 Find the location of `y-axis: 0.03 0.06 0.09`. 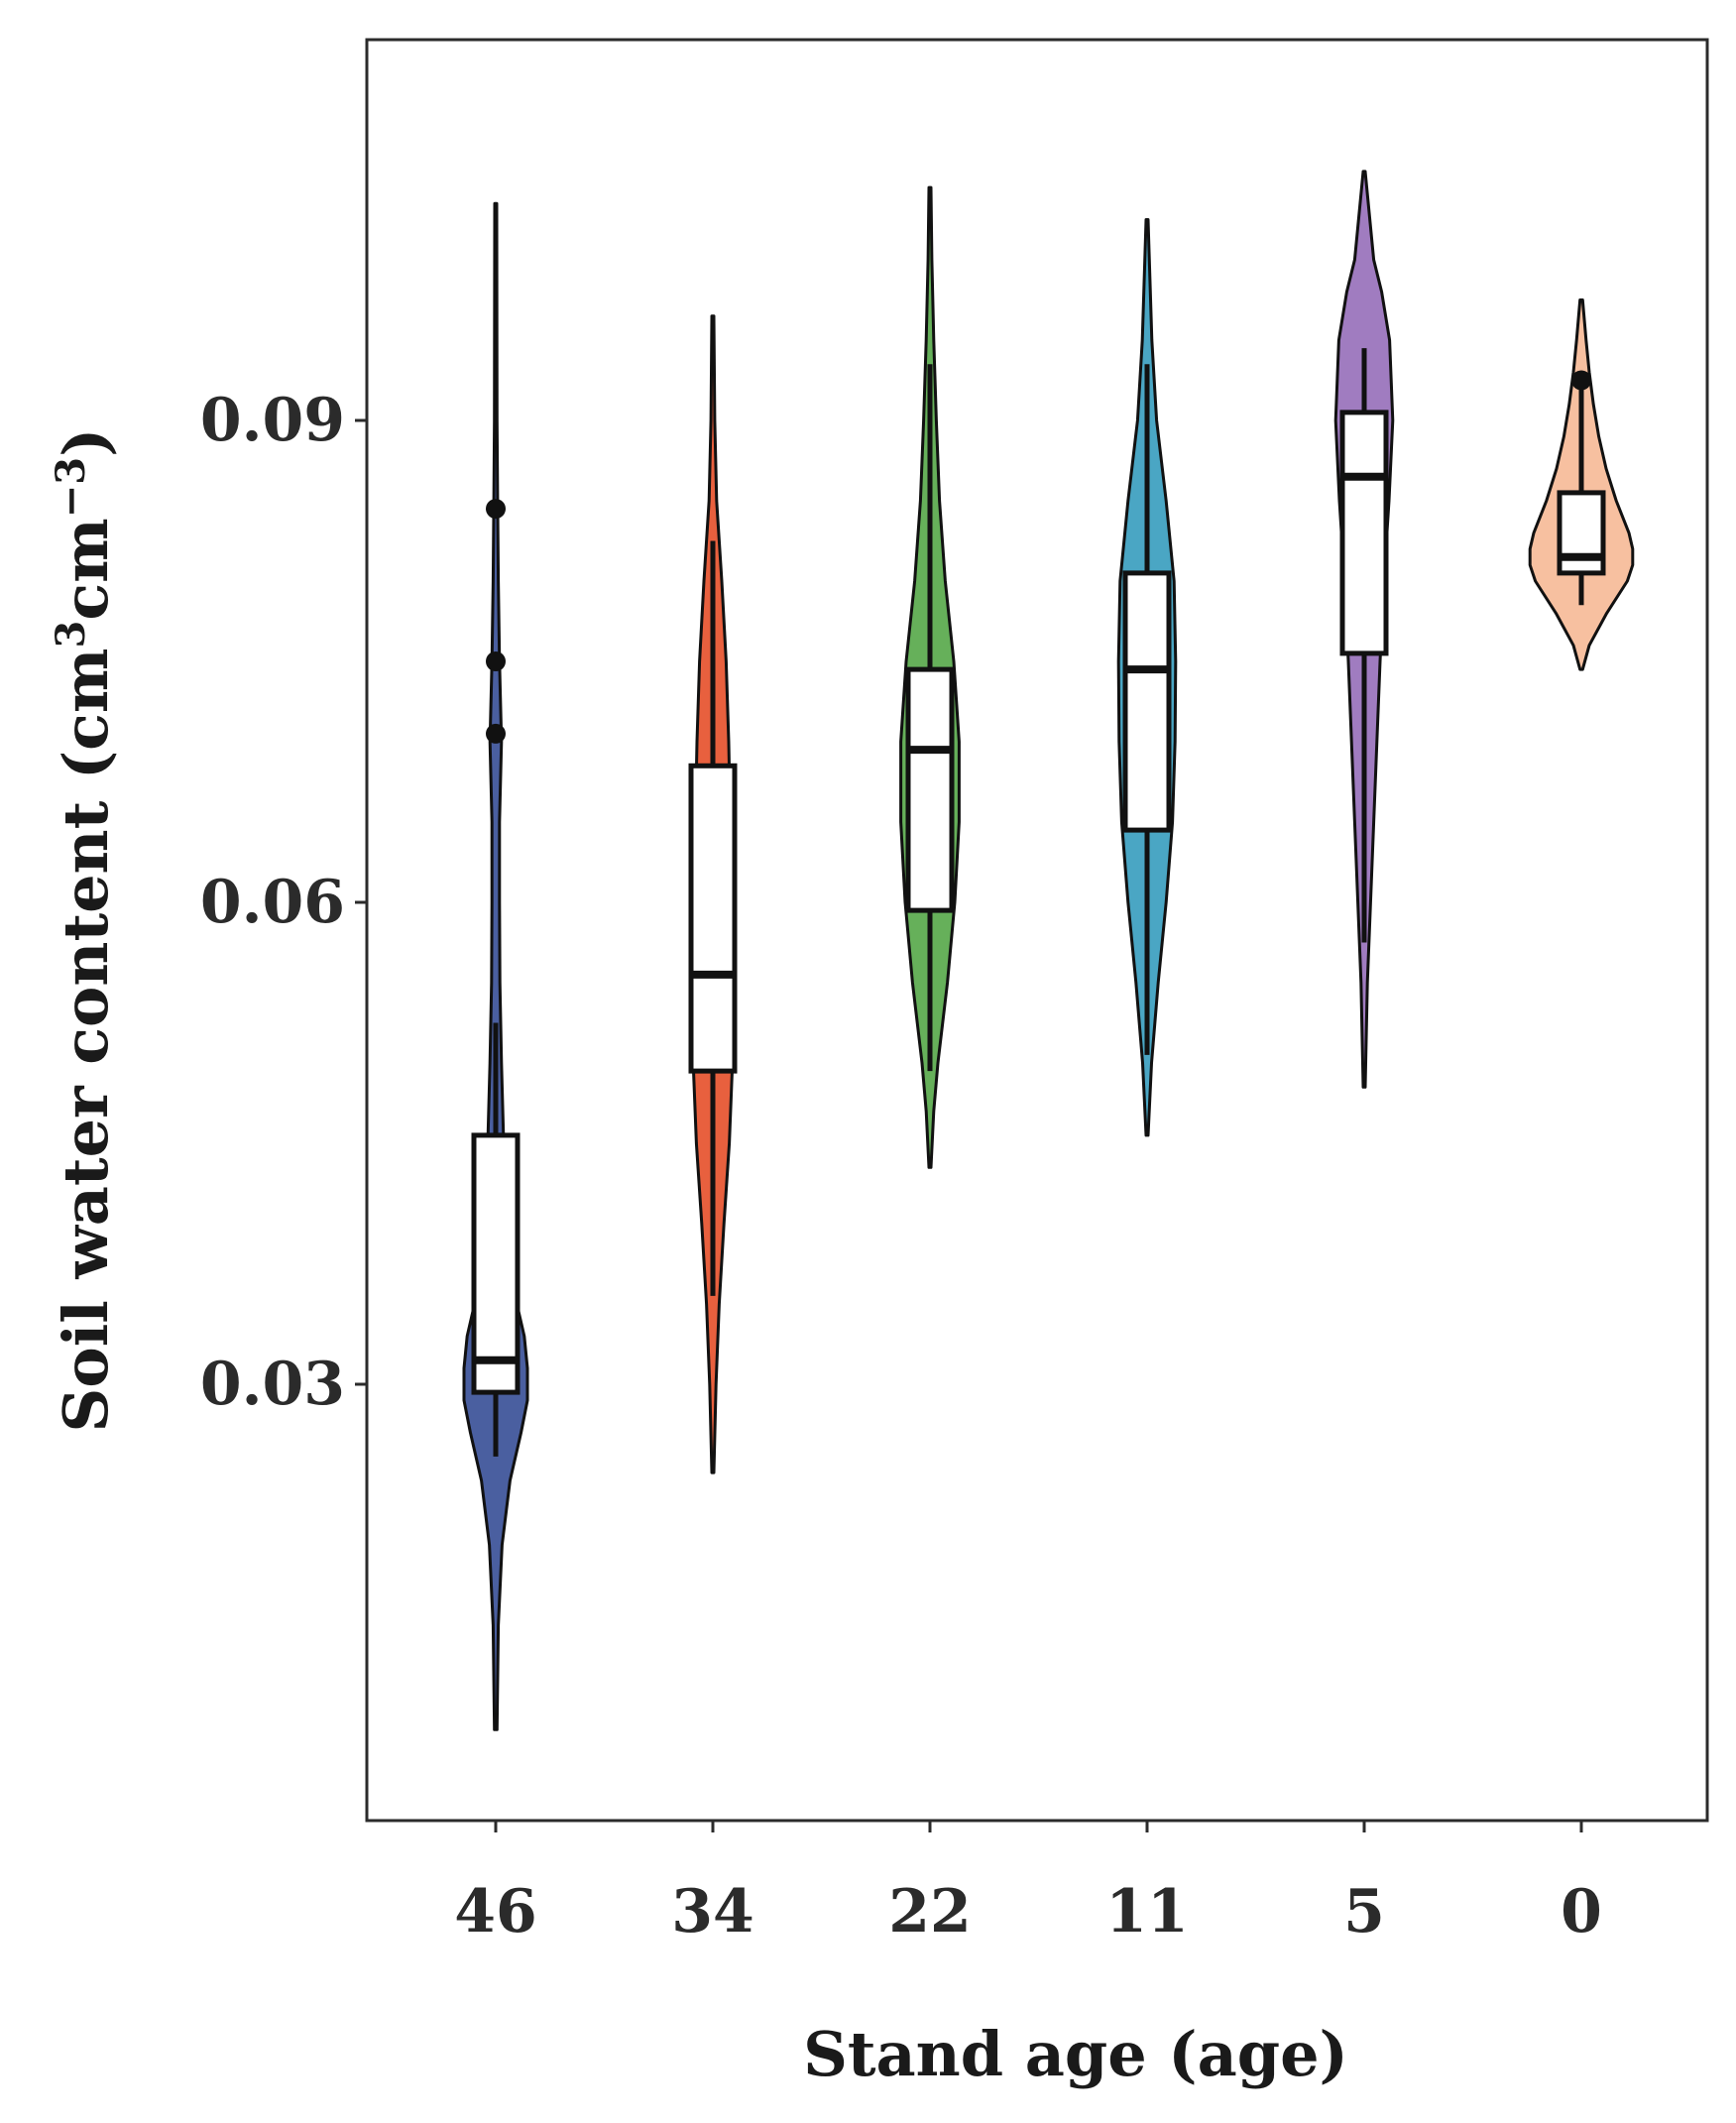

y-axis: 0.03 0.06 0.09 is located at coordinates (283, 902).